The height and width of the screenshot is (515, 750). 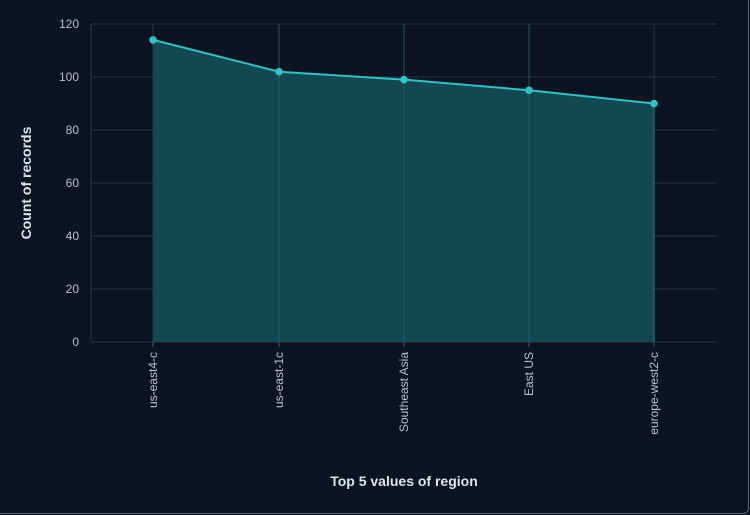 What do you see at coordinates (529, 374) in the screenshot?
I see `x-tick-label: East US` at bounding box center [529, 374].